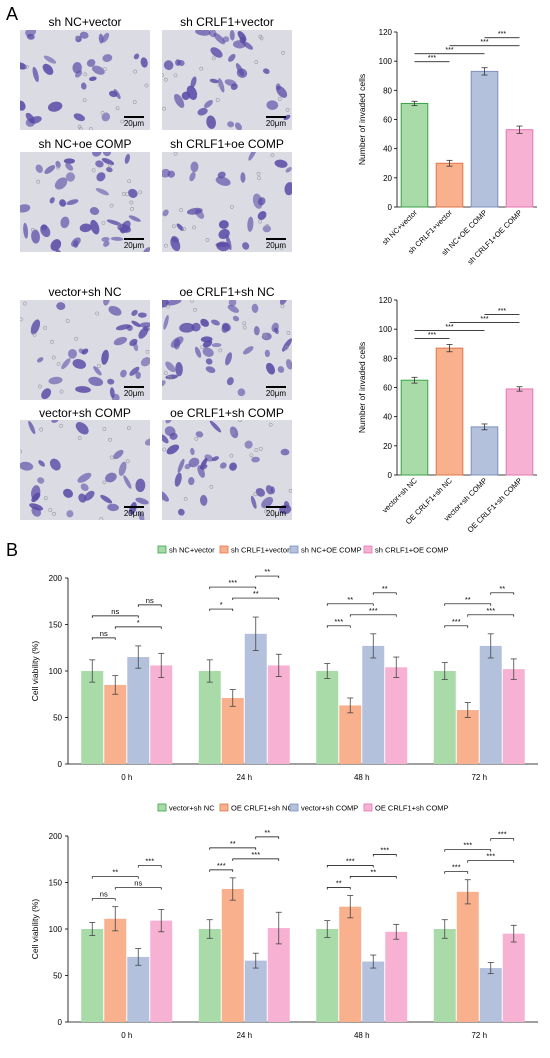 This screenshot has height=1058, width=550. Describe the element at coordinates (60, 1022) in the screenshot. I see `y-tick-label: 0` at that location.